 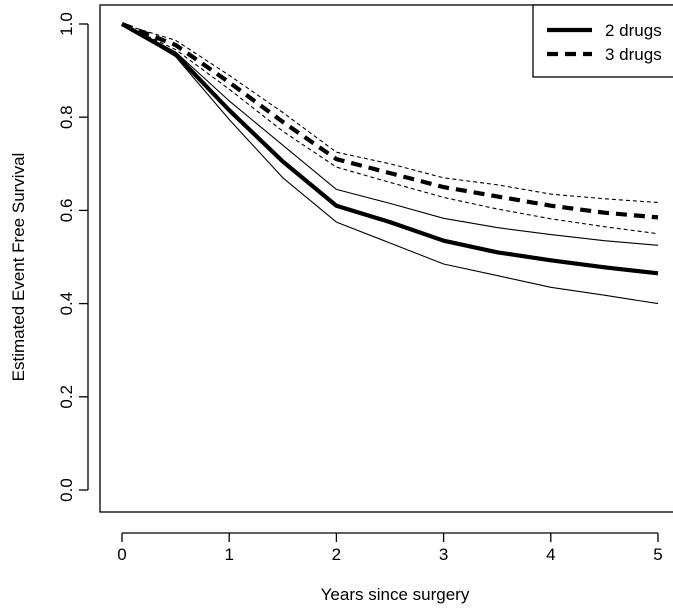 I want to click on y-tick-label: 0.2, so click(x=66, y=397).